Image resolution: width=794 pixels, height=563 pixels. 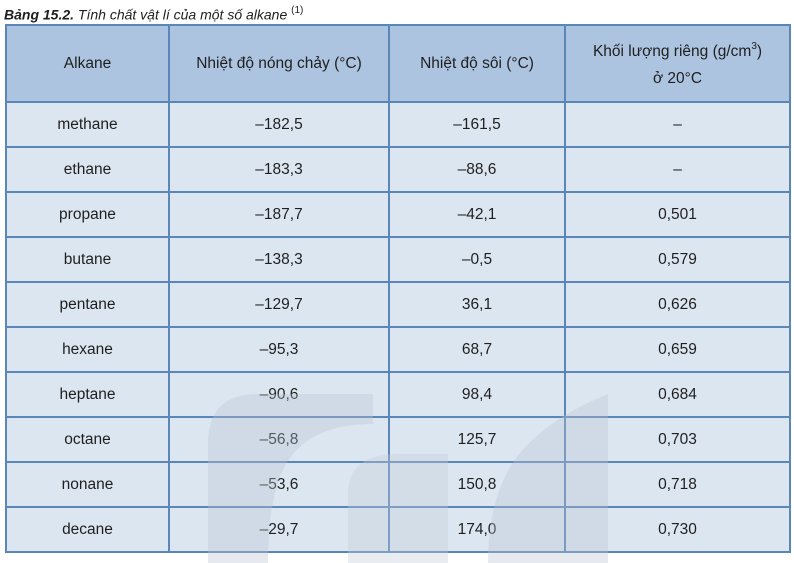 I want to click on cell-boiling-point: 174,0, so click(x=477, y=529).